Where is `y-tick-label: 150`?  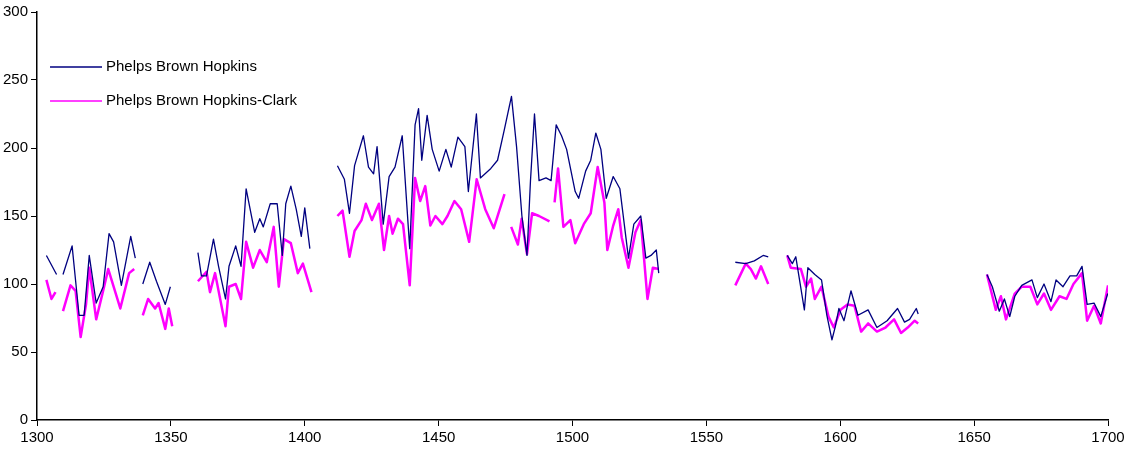
y-tick-label: 150 is located at coordinates (16, 215).